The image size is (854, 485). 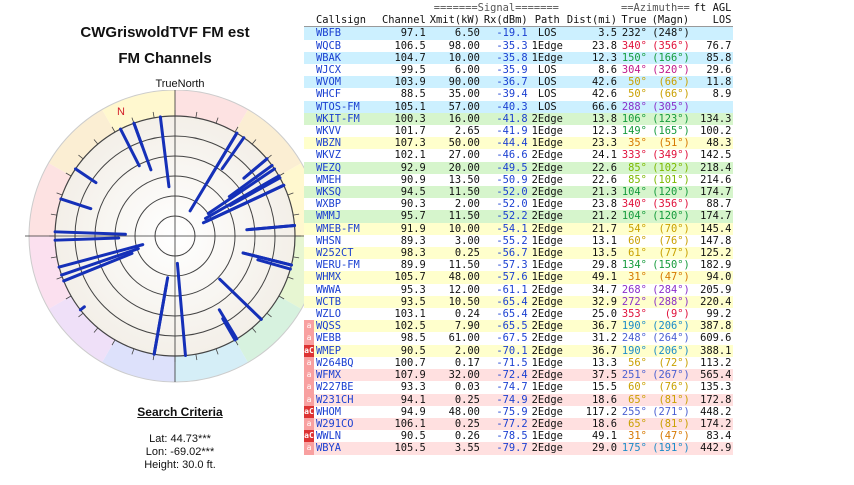 I want to click on table-row: WBZN 107.3 50.00 -44.4 1Edge 23.3 35° (51°) 48.3, so click(x=519, y=143).